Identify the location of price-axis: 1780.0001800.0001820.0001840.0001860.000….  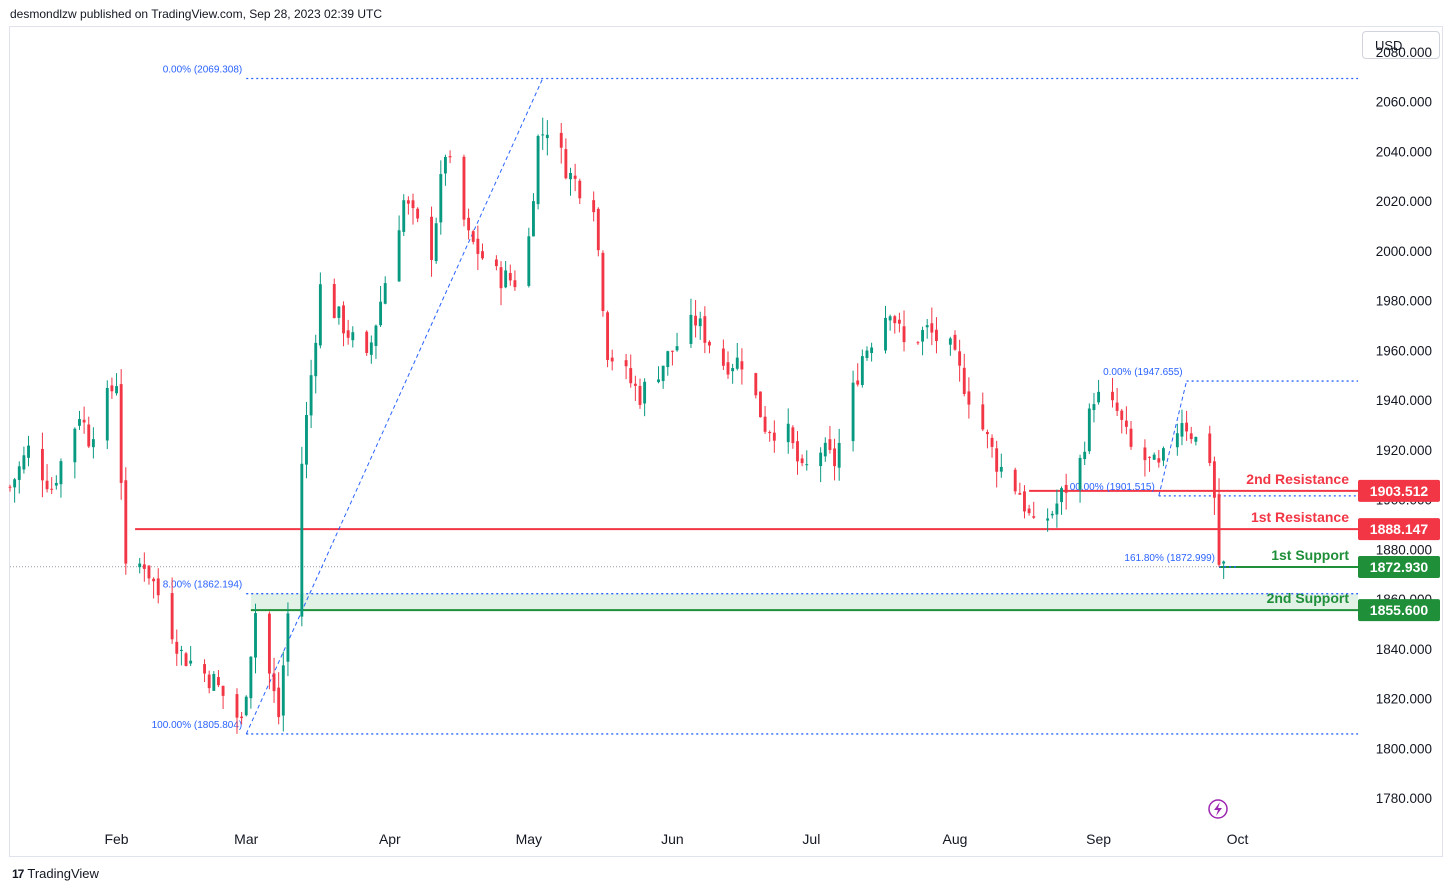
(1404, 425).